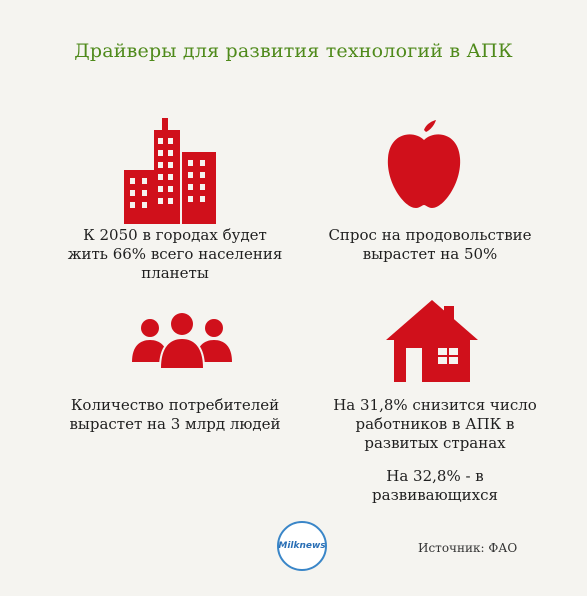  Describe the element at coordinates (468, 548) in the screenshot. I see `source-caption: Источник: ФАО` at that location.